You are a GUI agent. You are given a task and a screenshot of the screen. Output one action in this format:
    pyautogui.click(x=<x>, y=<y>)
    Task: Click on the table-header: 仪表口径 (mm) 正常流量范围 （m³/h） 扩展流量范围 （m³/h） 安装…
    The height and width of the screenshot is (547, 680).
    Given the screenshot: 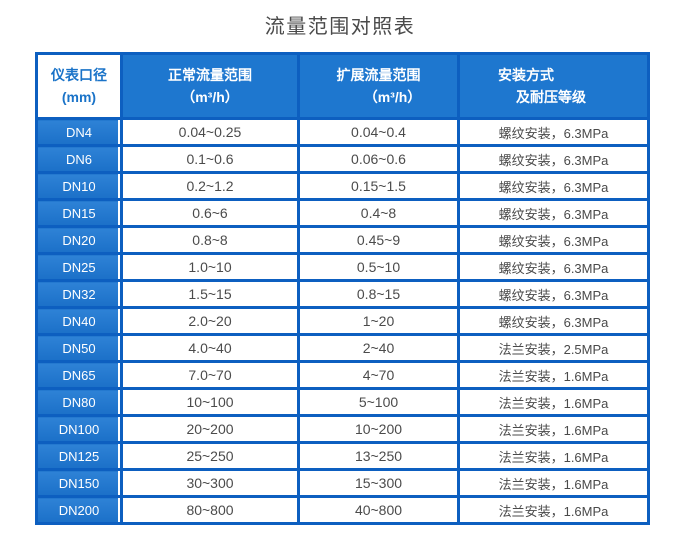 What is the action you would take?
    pyautogui.click(x=342, y=86)
    